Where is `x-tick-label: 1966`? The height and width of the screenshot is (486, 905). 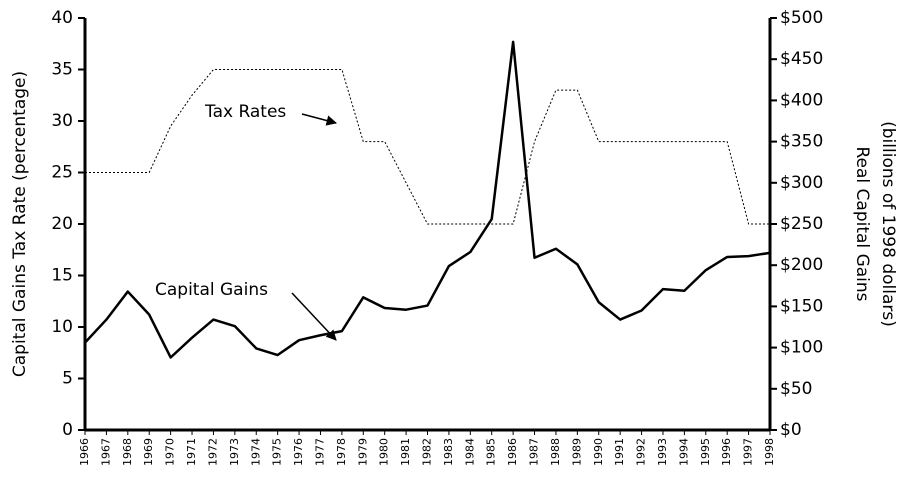 x-tick-label: 1966 is located at coordinates (84, 452).